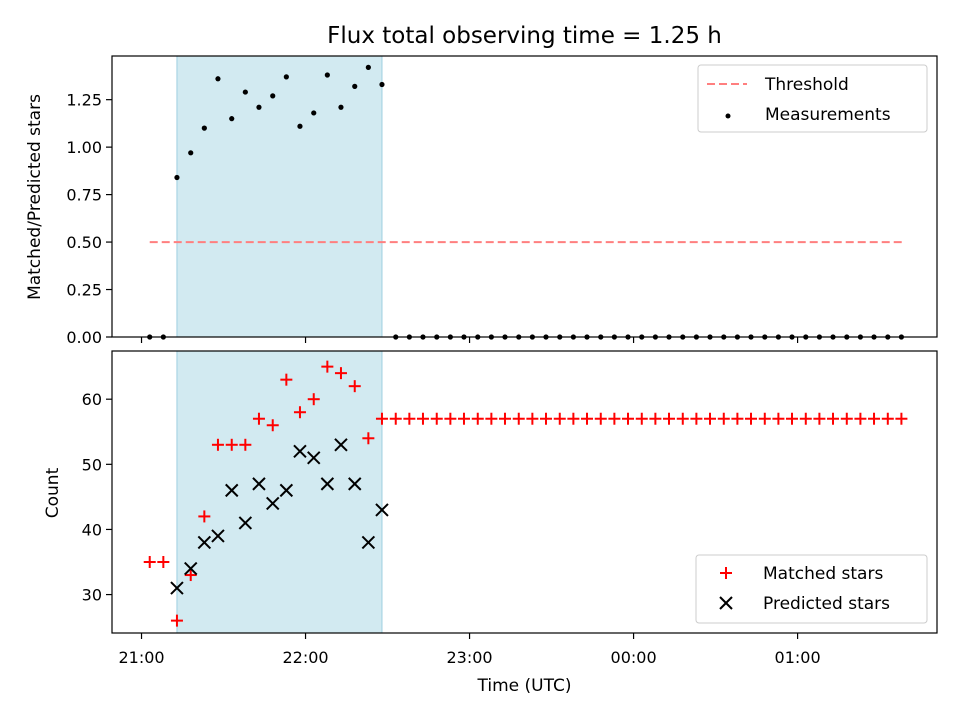 This screenshot has width=960, height=720. I want to click on bottom-y-tick-label: 30, so click(92, 595).